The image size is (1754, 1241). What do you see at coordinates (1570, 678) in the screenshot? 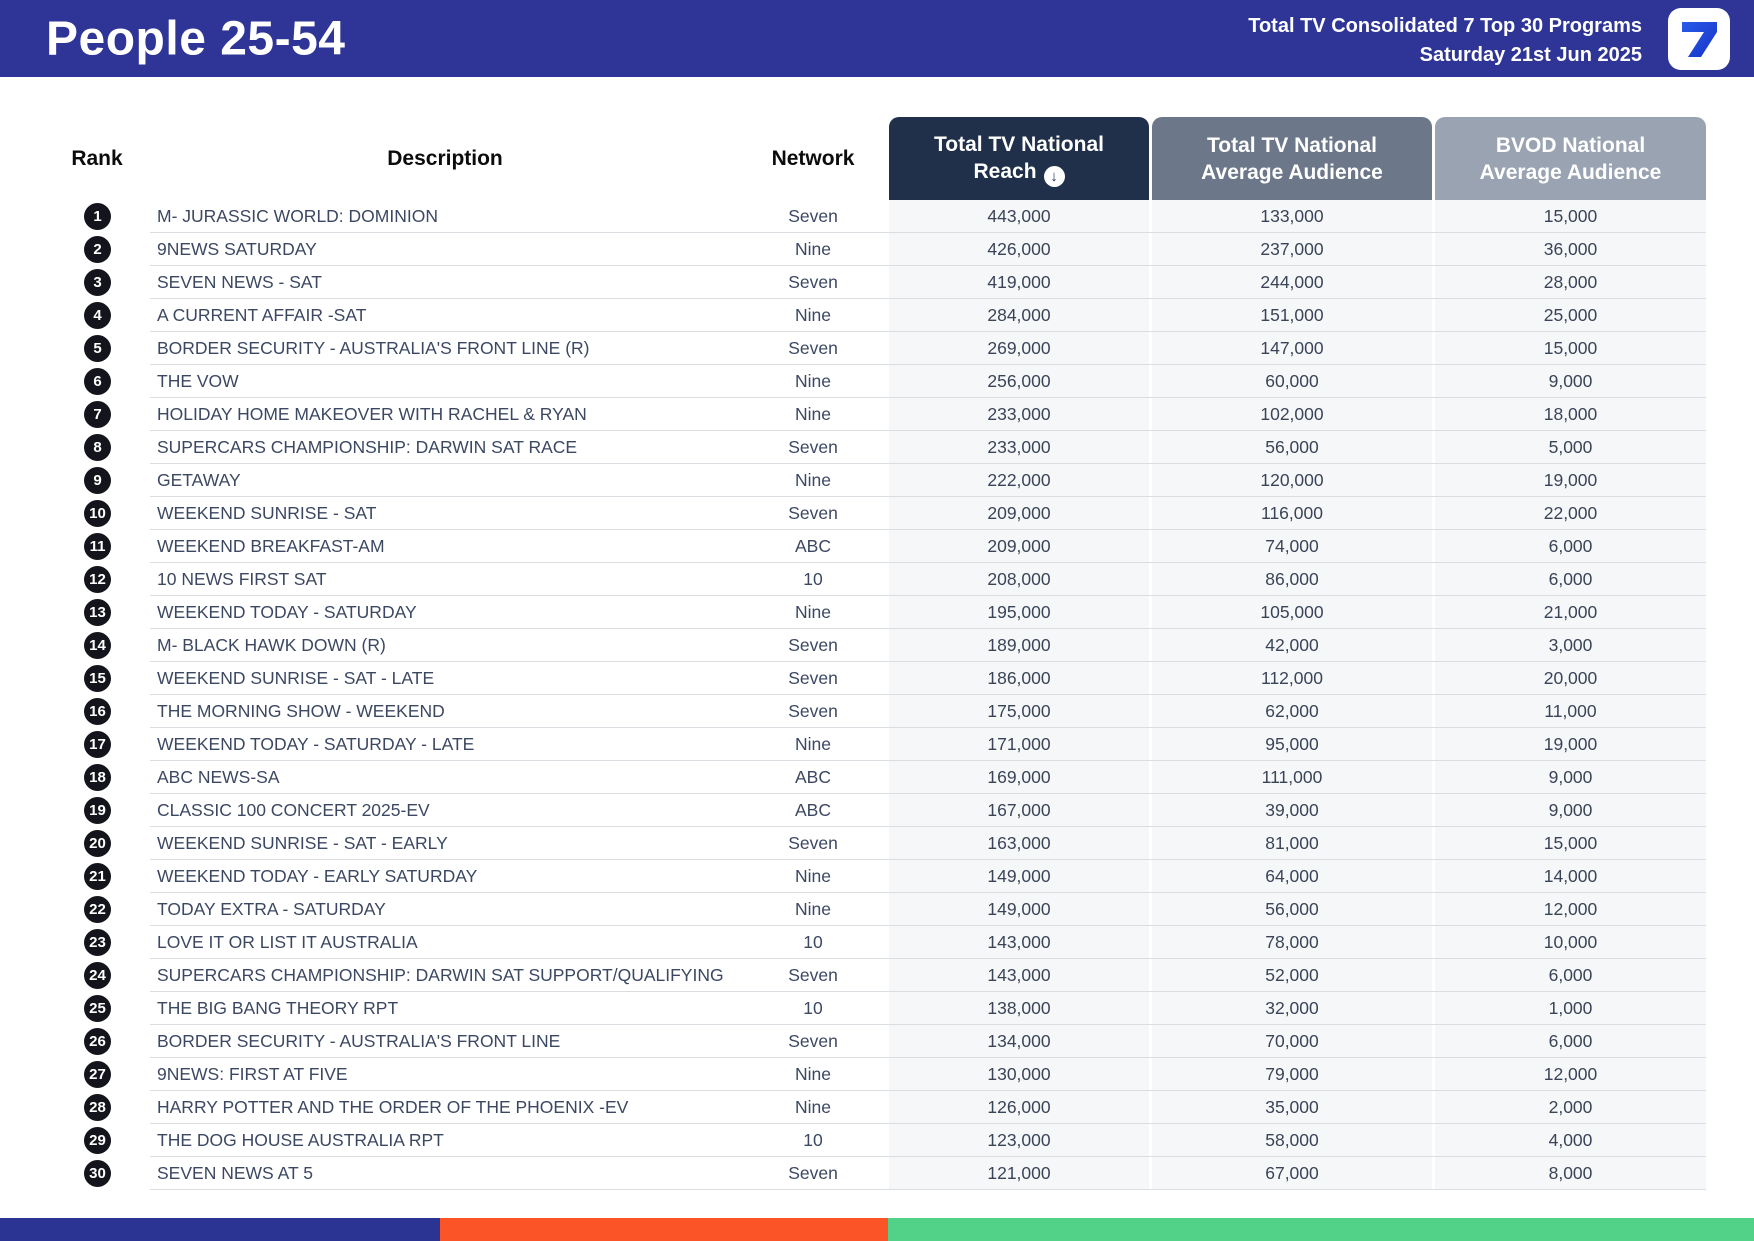
I see `bvod-cell: 20,000` at bounding box center [1570, 678].